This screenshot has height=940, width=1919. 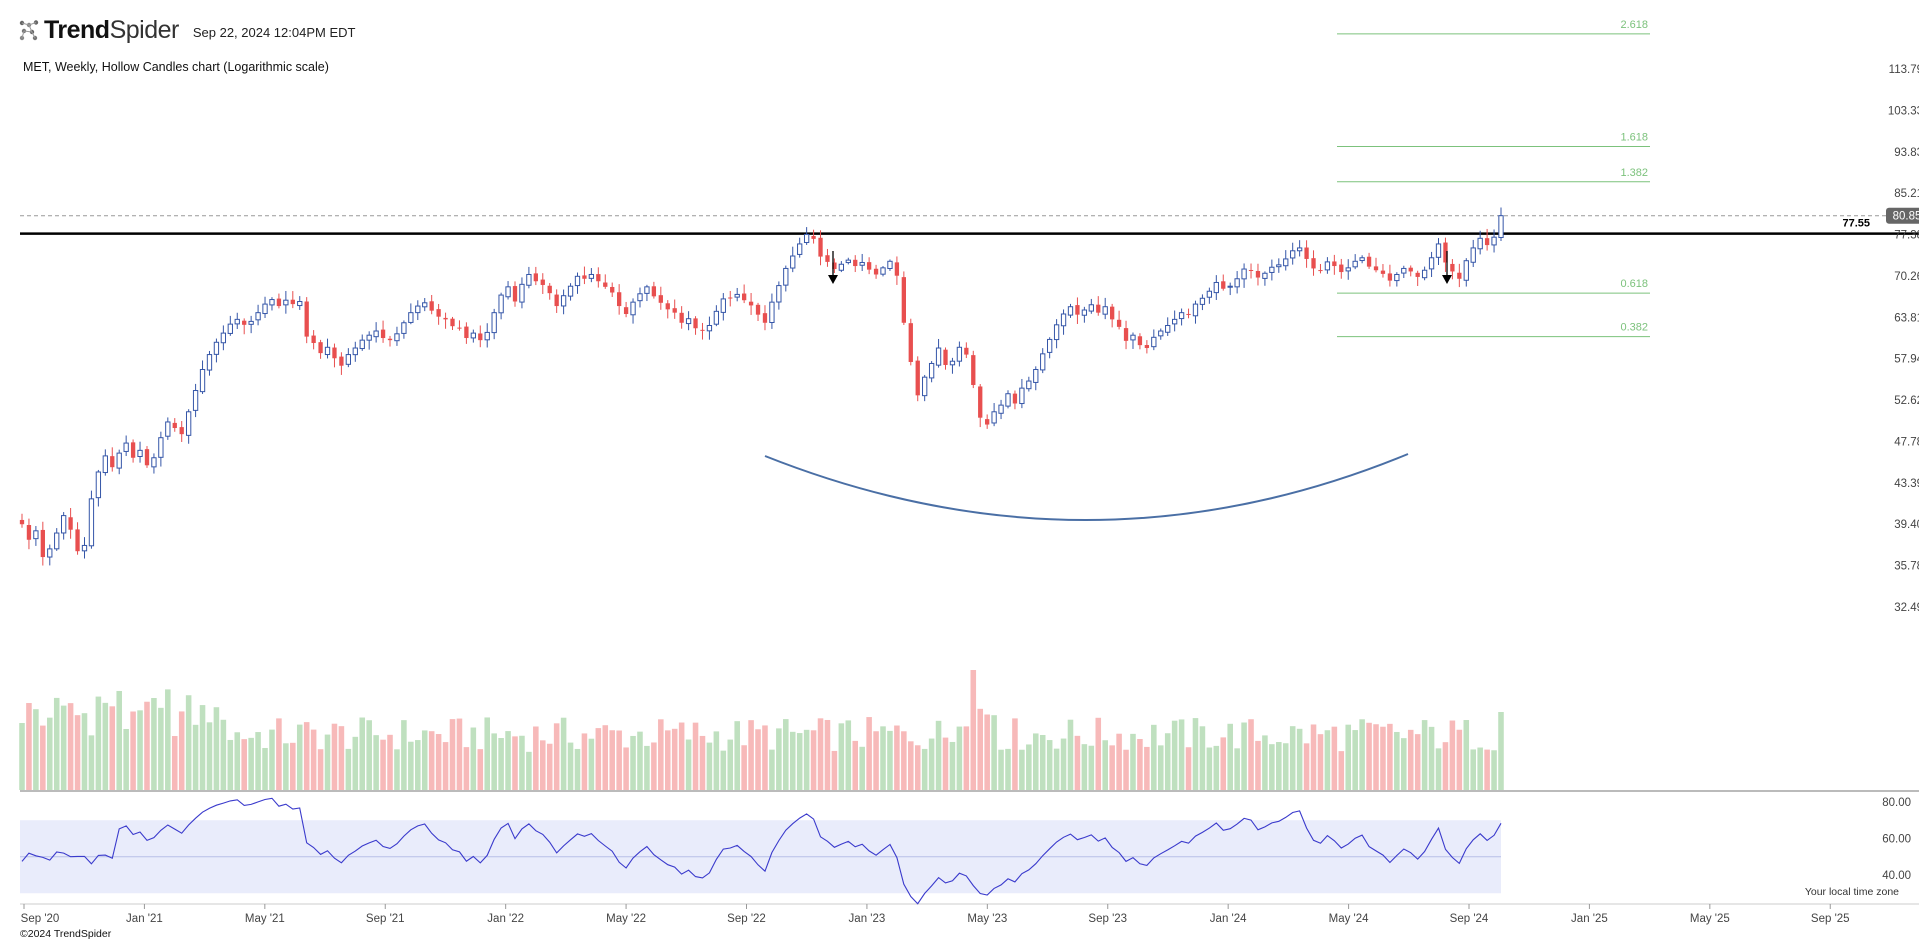 What do you see at coordinates (626, 919) in the screenshot?
I see `time-tick-label: May '22` at bounding box center [626, 919].